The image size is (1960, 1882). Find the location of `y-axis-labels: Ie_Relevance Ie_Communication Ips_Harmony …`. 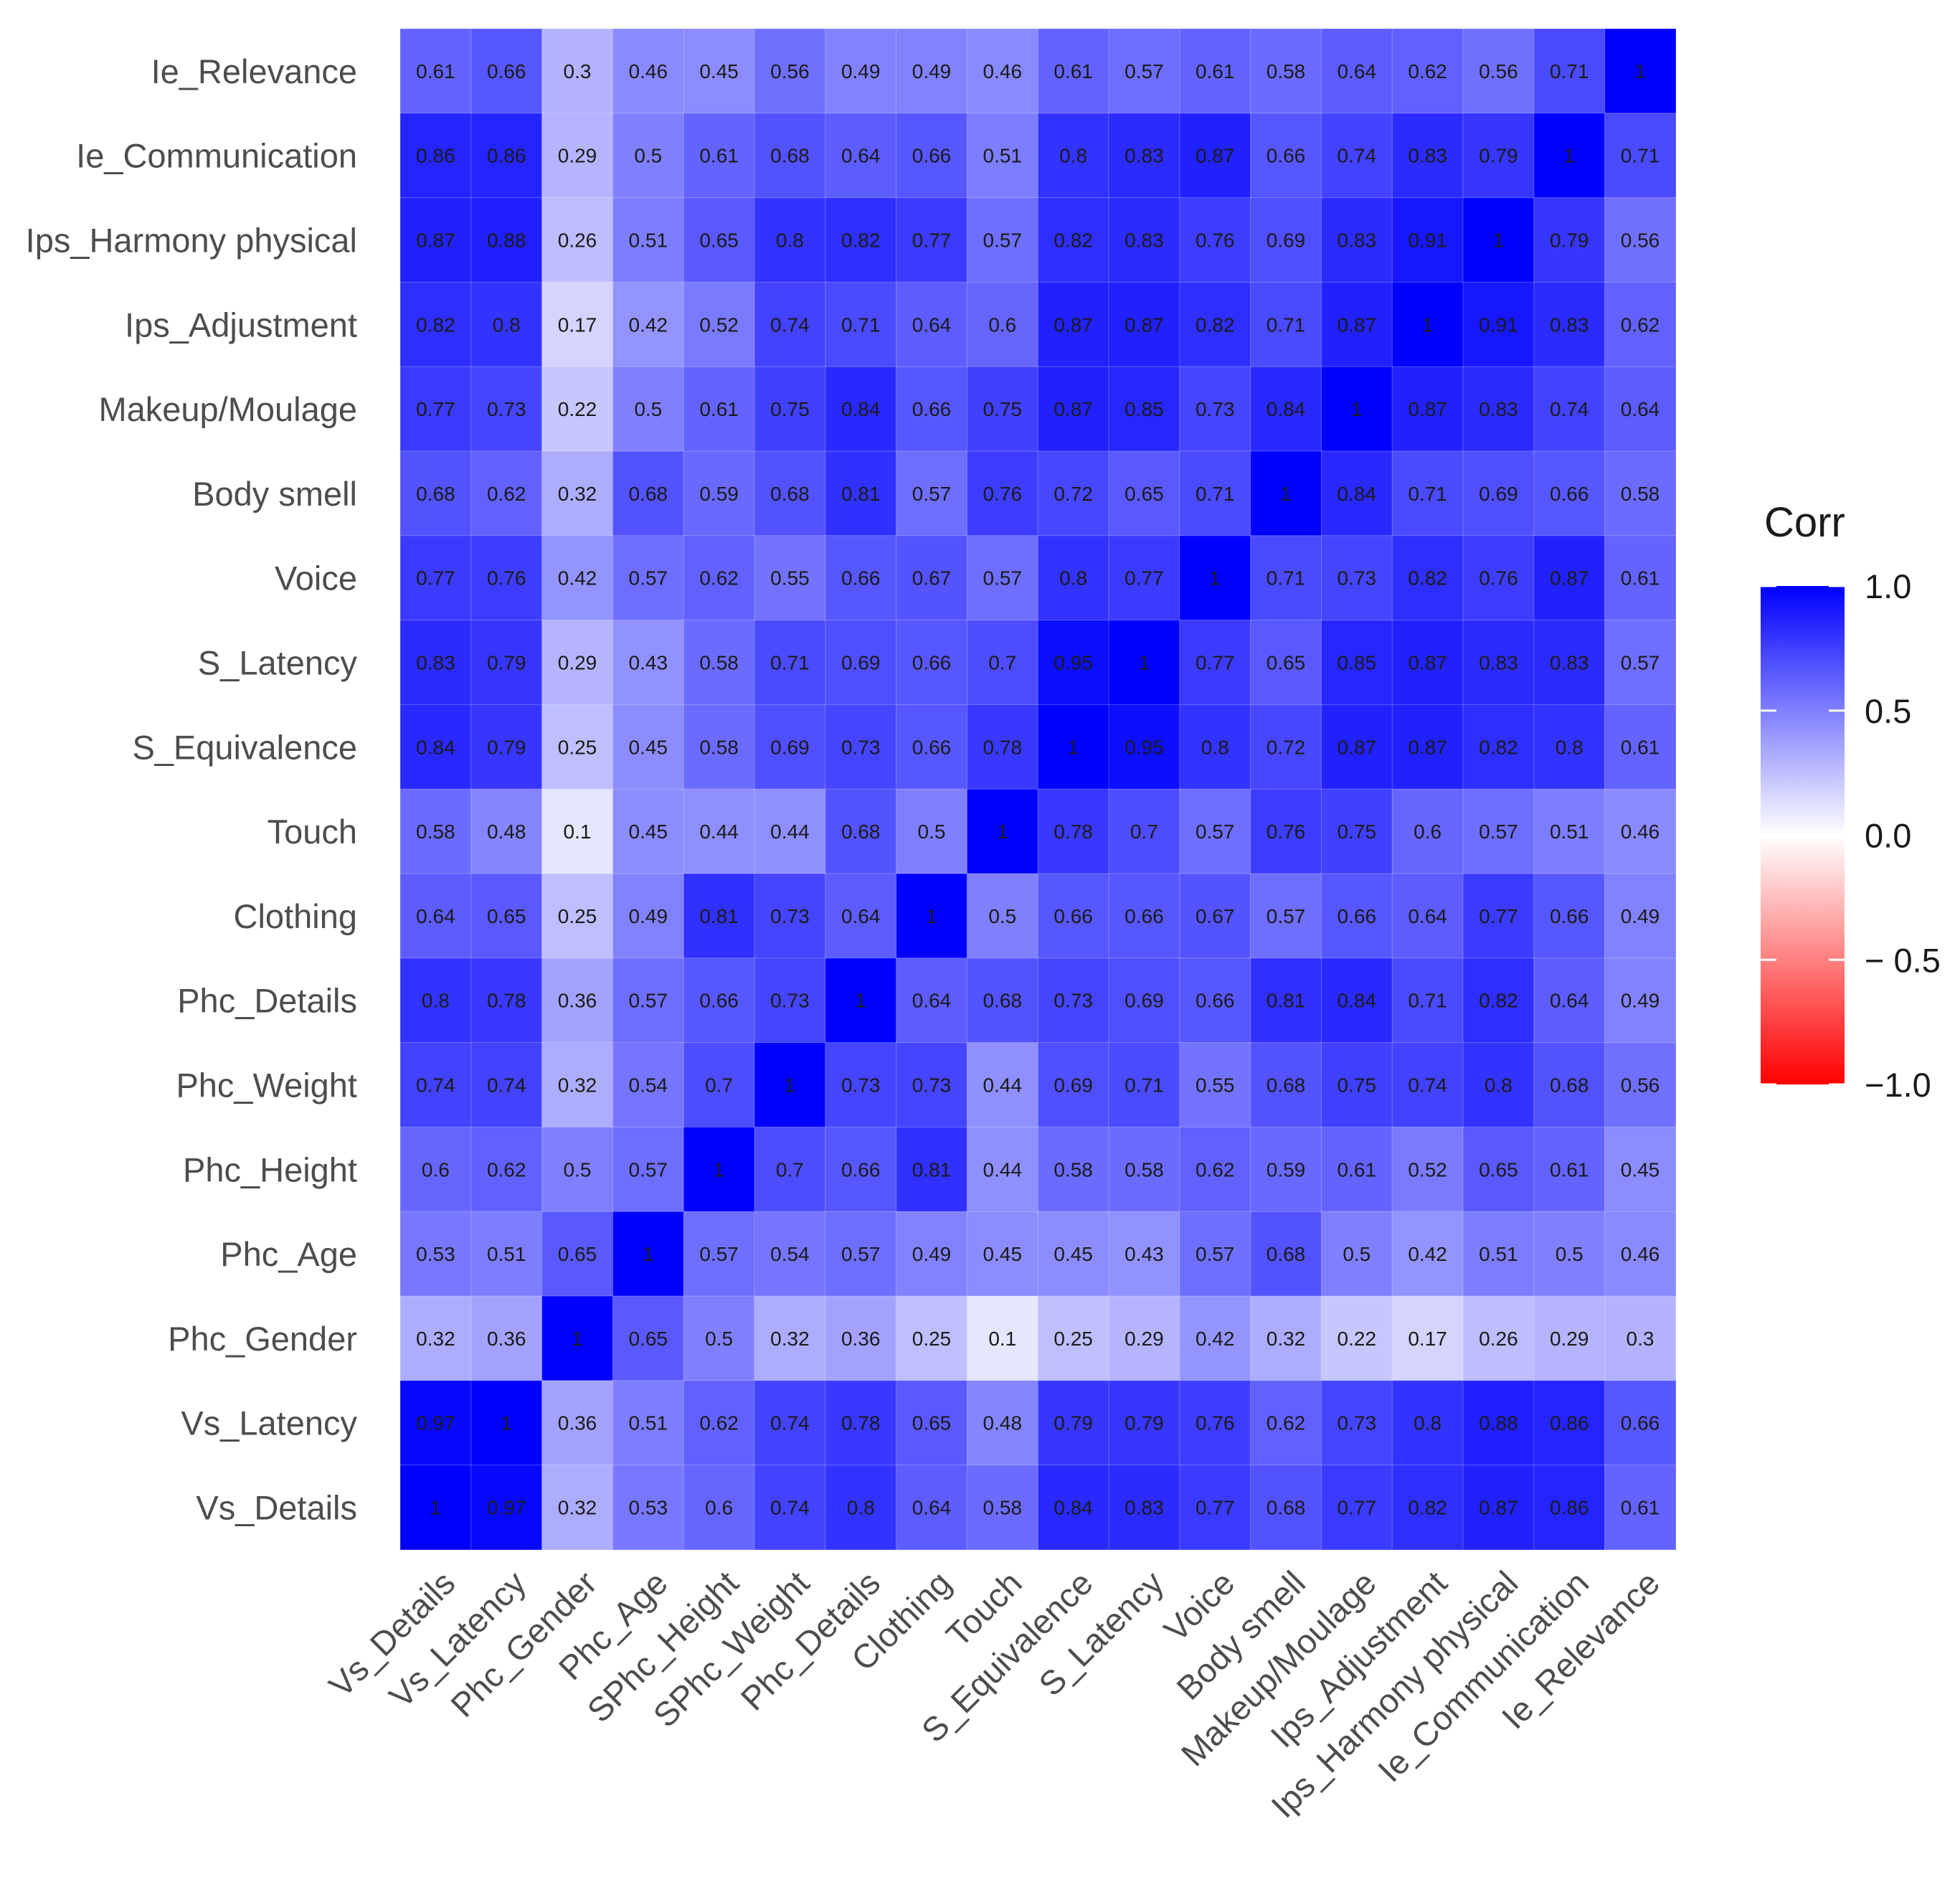

y-axis-labels: Ie_Relevance Ie_Communication Ips_Harmony … is located at coordinates (192, 790).